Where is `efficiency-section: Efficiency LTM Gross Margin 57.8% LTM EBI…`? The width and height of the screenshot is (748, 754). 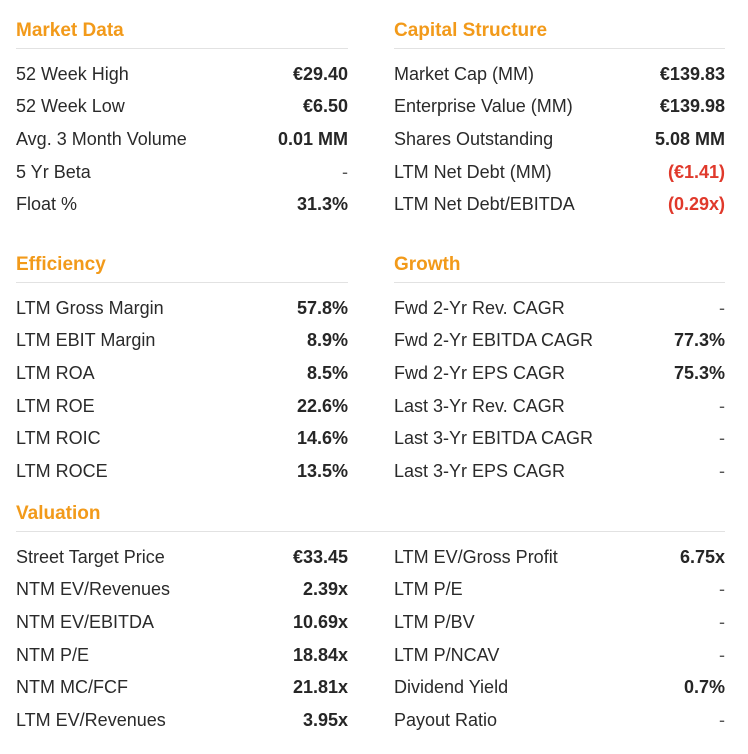 efficiency-section: Efficiency LTM Gross Margin 57.8% LTM EBI… is located at coordinates (182, 369).